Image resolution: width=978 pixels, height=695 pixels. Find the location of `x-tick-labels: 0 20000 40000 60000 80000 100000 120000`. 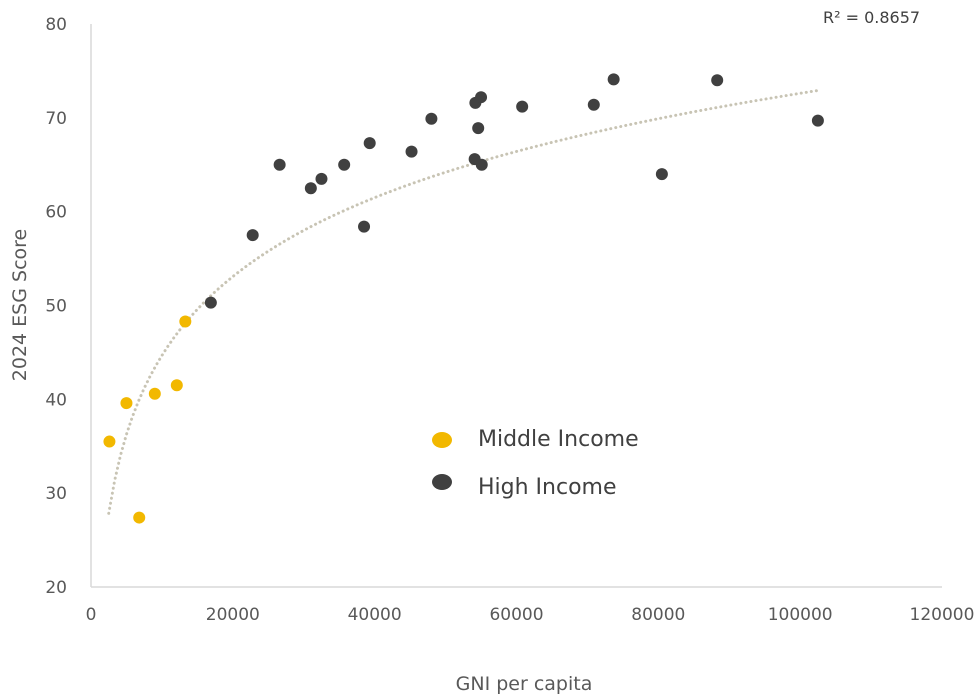

x-tick-labels: 0 20000 40000 60000 80000 100000 120000 is located at coordinates (530, 615).